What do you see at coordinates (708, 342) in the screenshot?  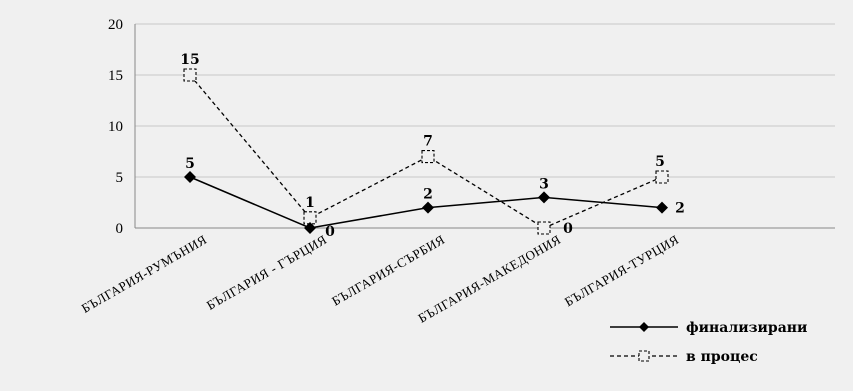 I see `legend: финализирани в процес` at bounding box center [708, 342].